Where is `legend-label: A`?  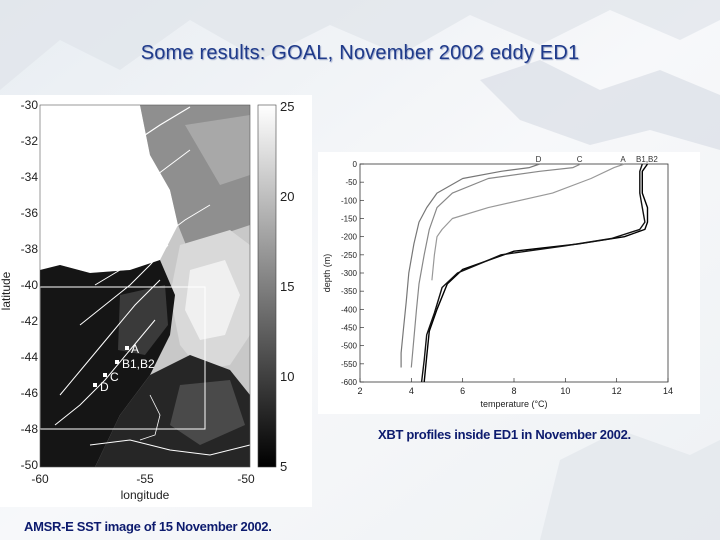 legend-label: A is located at coordinates (623, 159).